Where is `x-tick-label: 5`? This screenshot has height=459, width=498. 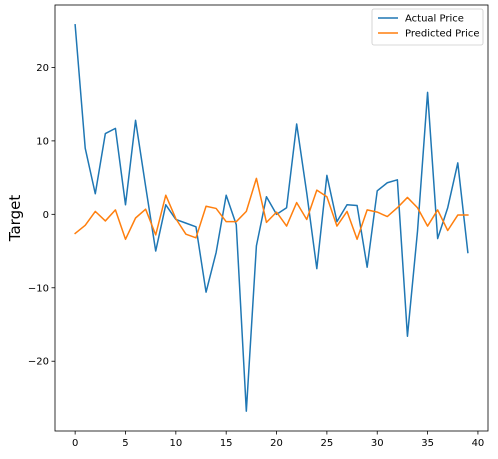 x-tick-label: 5 is located at coordinates (125, 443).